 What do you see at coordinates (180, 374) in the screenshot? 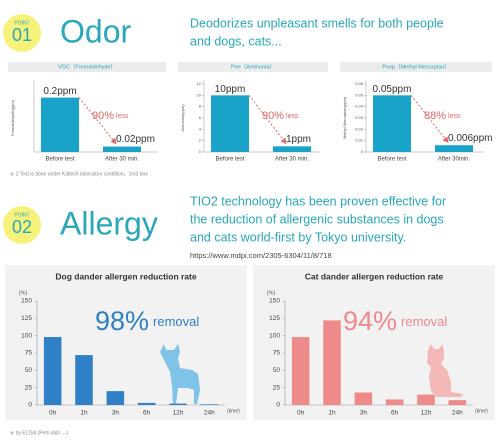
I see `dog-icon` at bounding box center [180, 374].